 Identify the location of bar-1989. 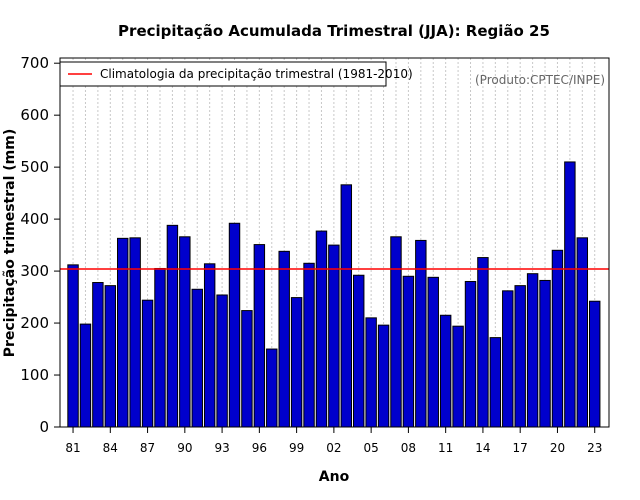
(172, 326).